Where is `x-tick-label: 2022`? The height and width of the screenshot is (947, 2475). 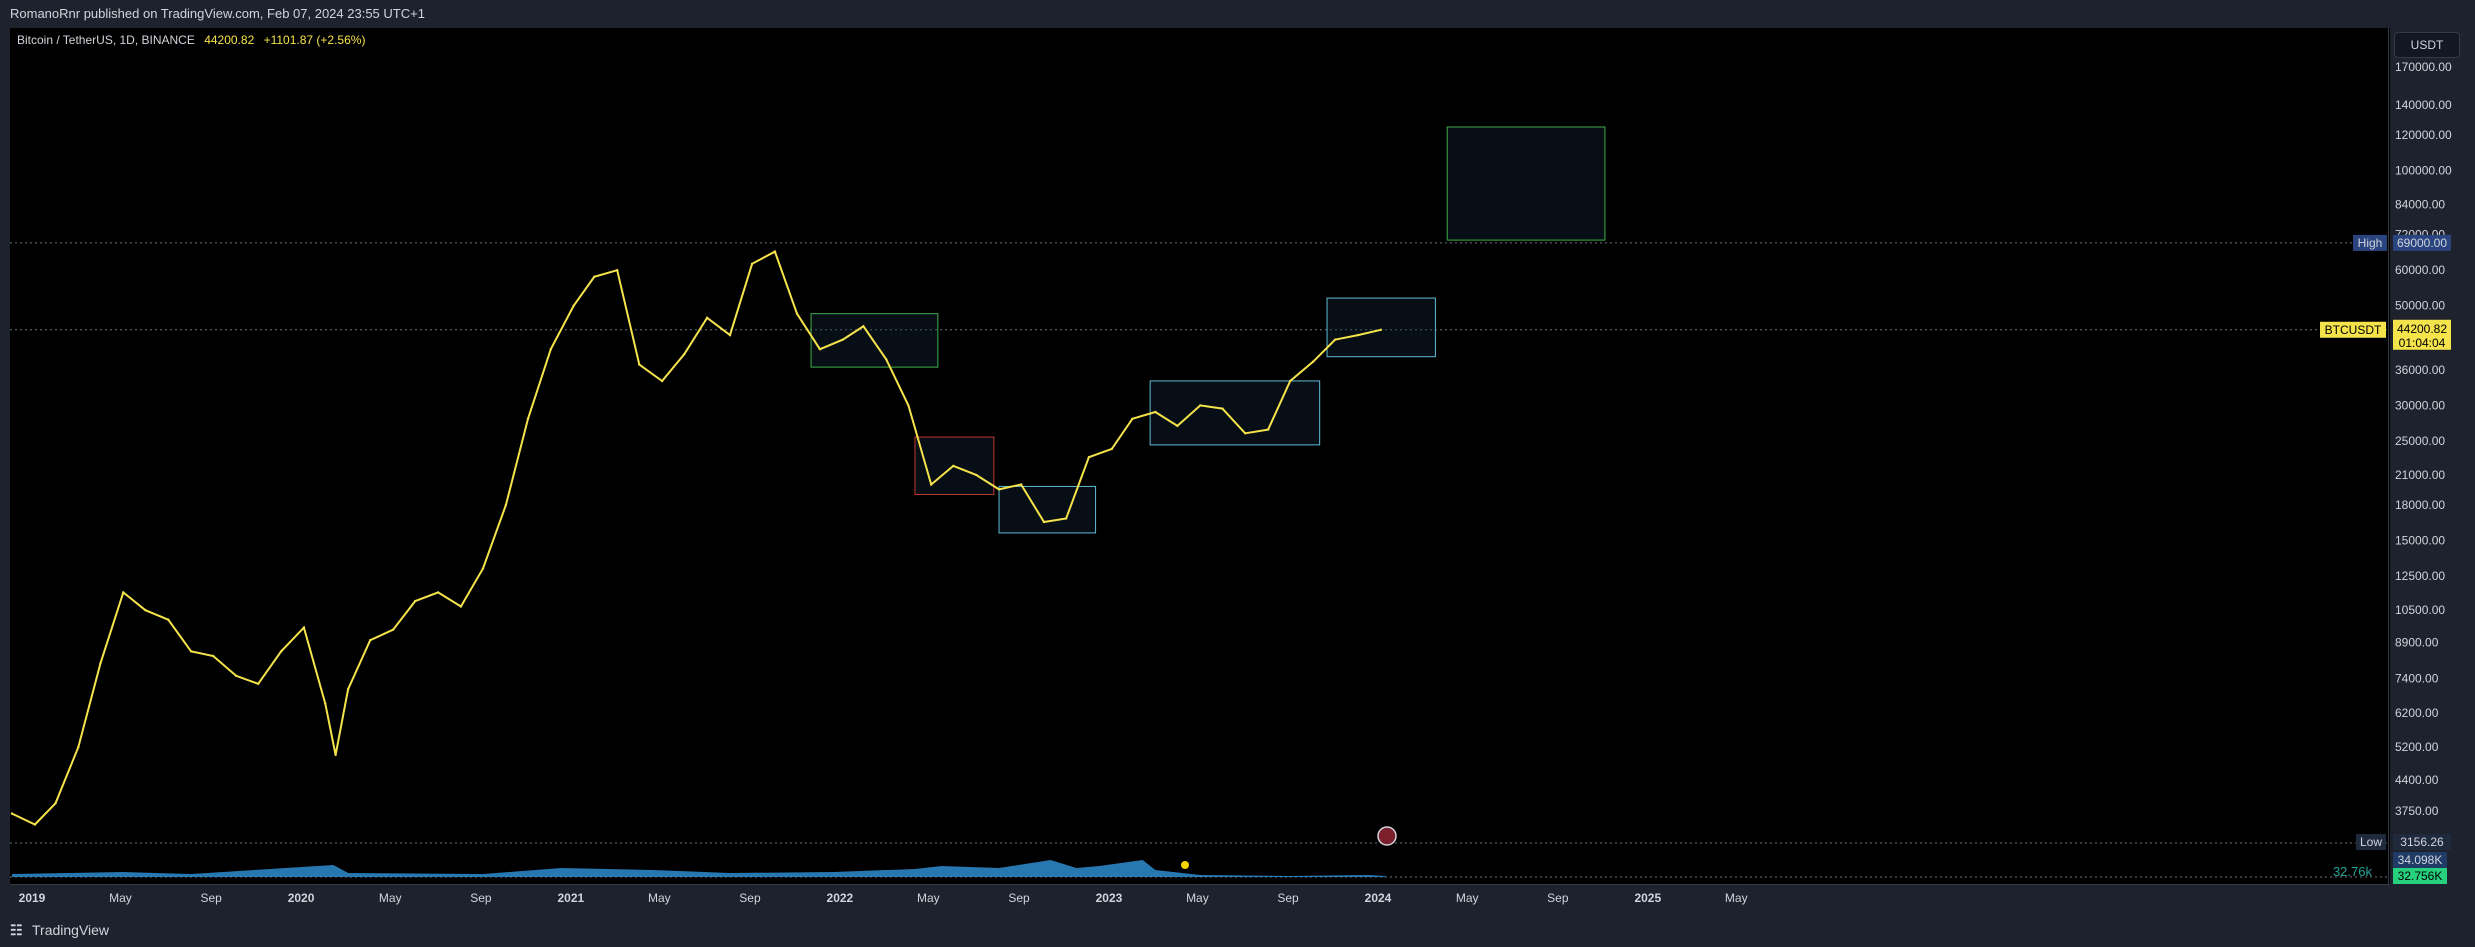 x-tick-label: 2022 is located at coordinates (840, 898).